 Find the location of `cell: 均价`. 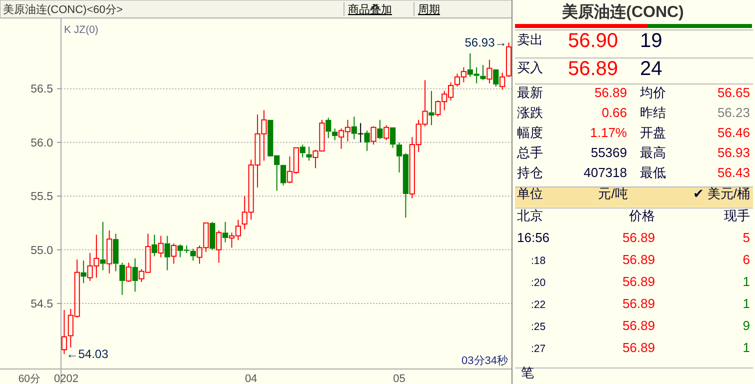

cell: 均价 is located at coordinates (653, 92).